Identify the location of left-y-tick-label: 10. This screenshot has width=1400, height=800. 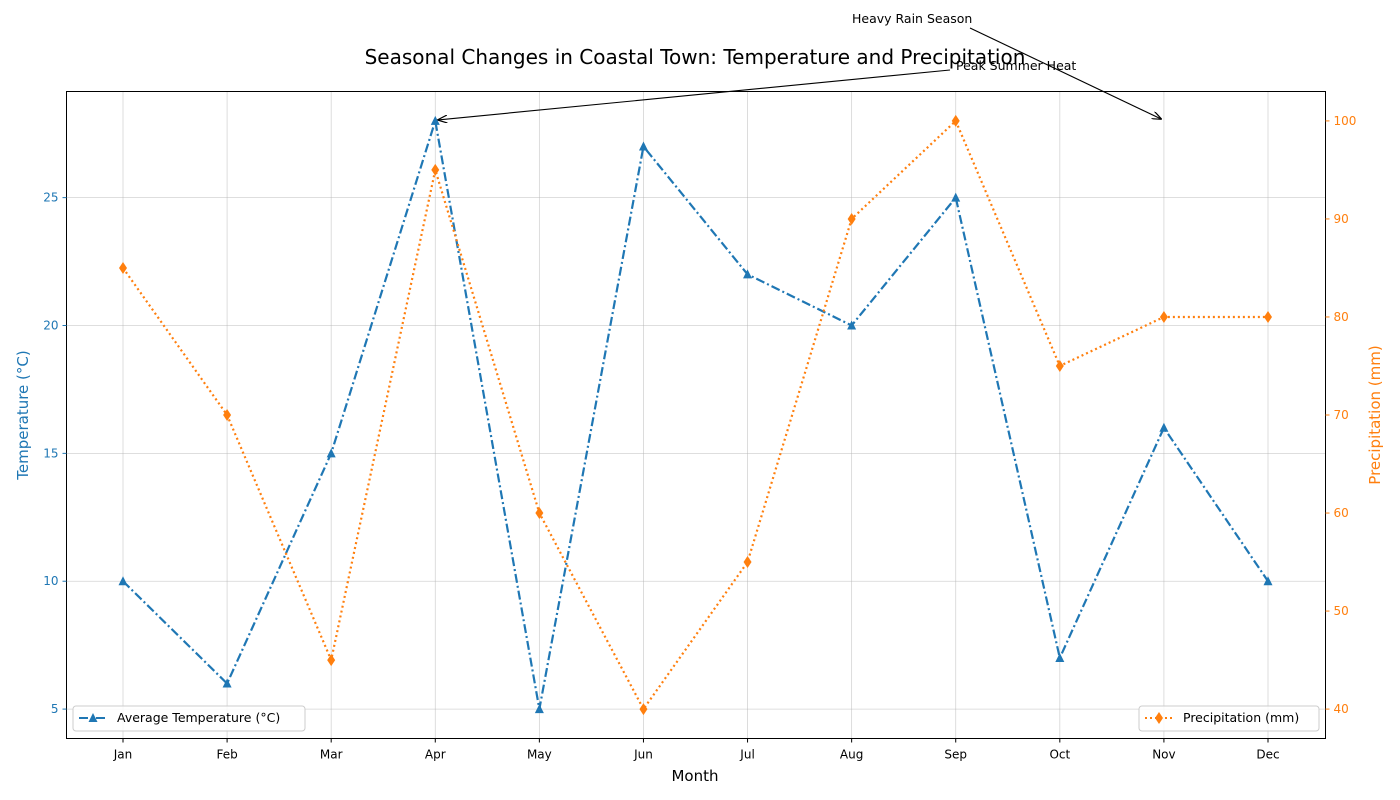
(50, 581).